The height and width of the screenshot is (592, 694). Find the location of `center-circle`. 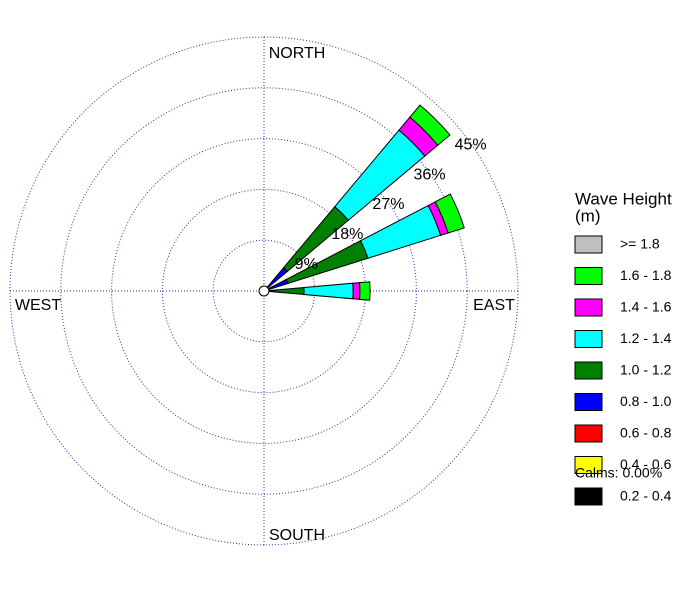

center-circle is located at coordinates (264, 291).